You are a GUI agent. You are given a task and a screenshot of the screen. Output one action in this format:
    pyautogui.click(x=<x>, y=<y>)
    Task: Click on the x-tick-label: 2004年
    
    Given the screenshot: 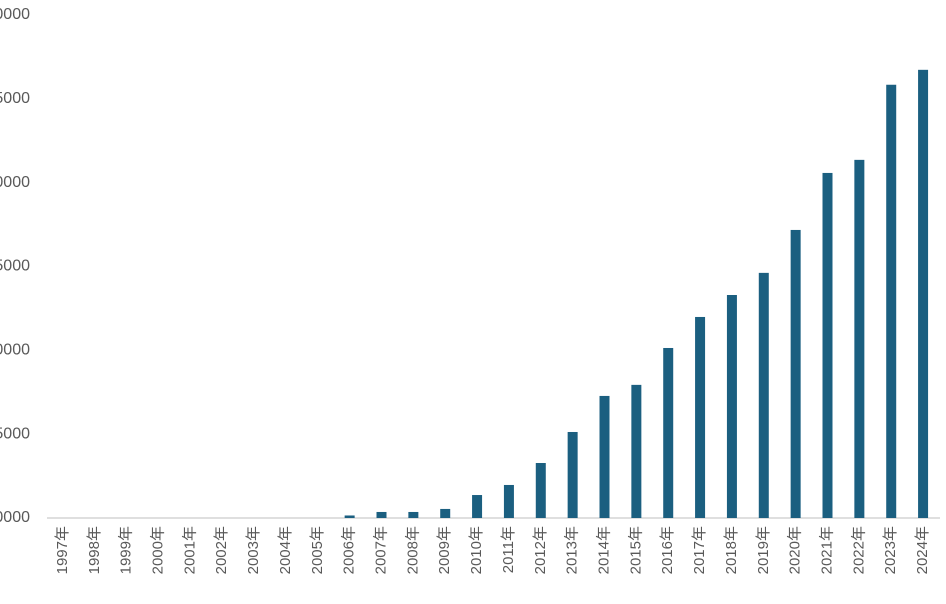 What is the action you would take?
    pyautogui.click(x=285, y=550)
    